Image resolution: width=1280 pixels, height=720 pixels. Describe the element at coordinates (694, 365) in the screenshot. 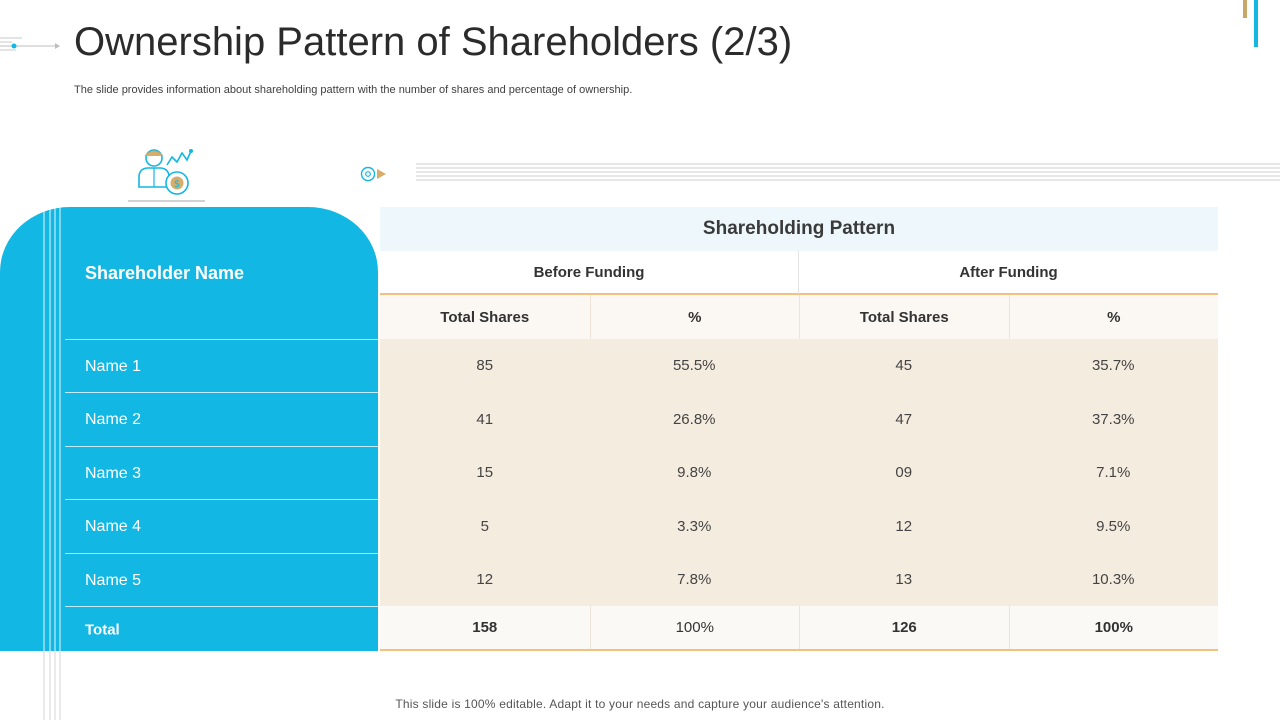

I see `cell-before-percent: 55.5%` at that location.